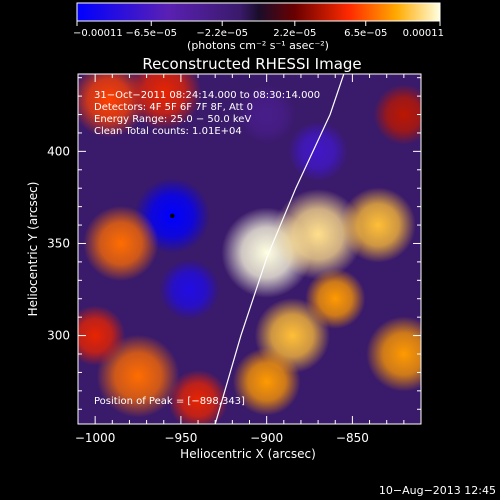 Image resolution: width=500 pixels, height=500 pixels. What do you see at coordinates (98, 33) in the screenshot?
I see `colorbar-tick-label: −0.00011` at bounding box center [98, 33].